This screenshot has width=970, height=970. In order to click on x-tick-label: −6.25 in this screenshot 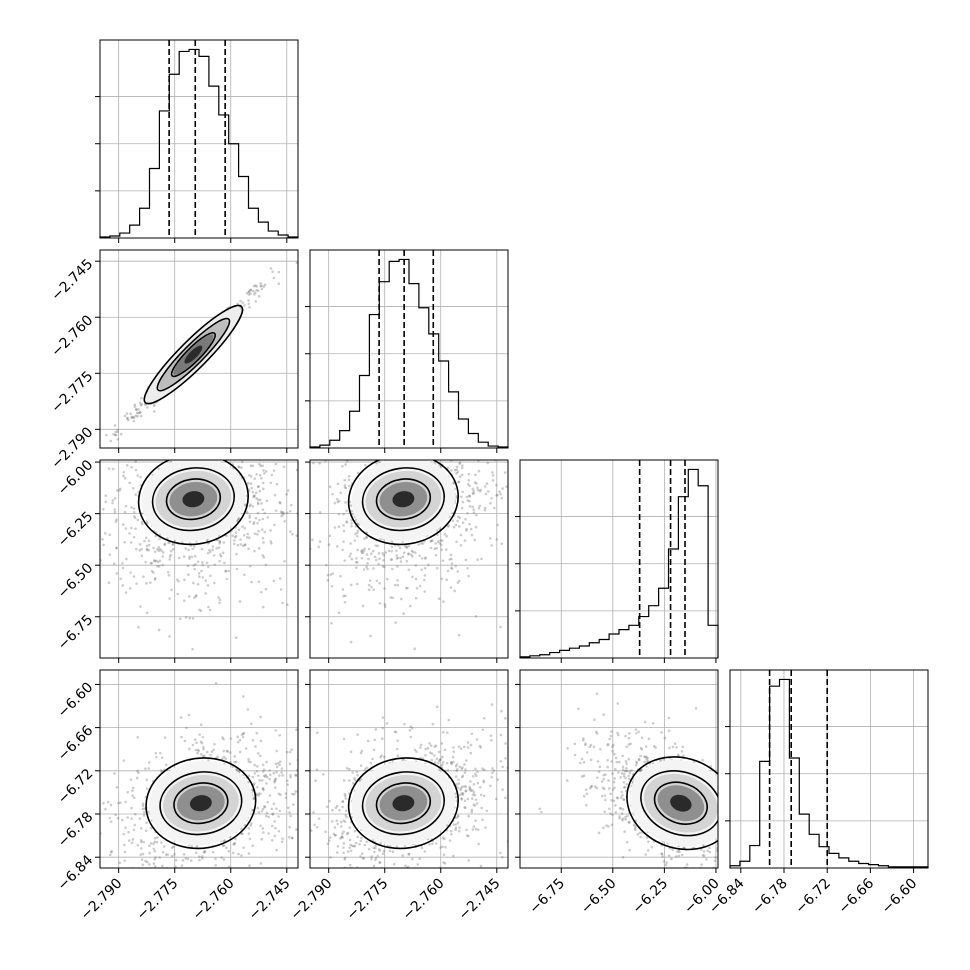, I will do `click(651, 897)`.